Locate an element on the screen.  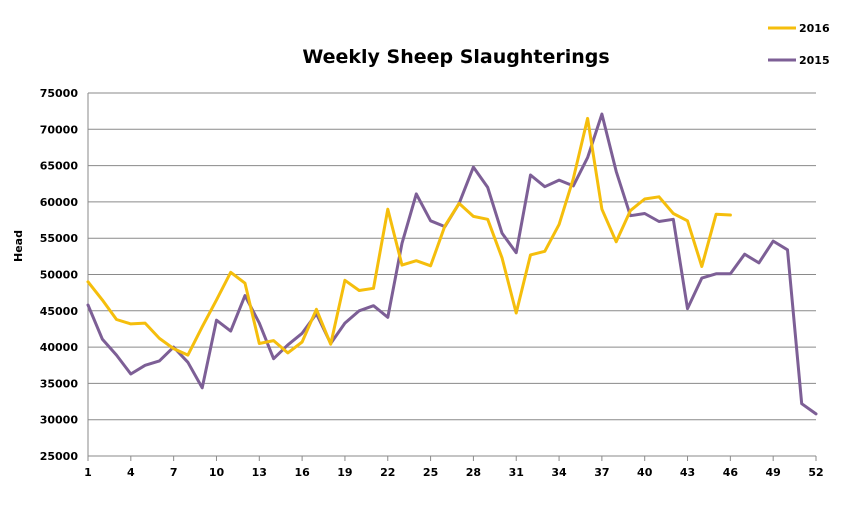
y-tick-label: 50000 is located at coordinates (59, 275).